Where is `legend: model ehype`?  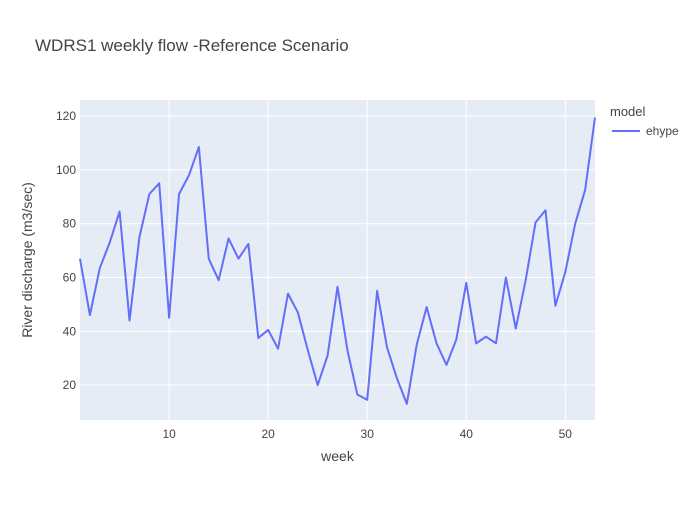
legend: model ehype is located at coordinates (644, 121).